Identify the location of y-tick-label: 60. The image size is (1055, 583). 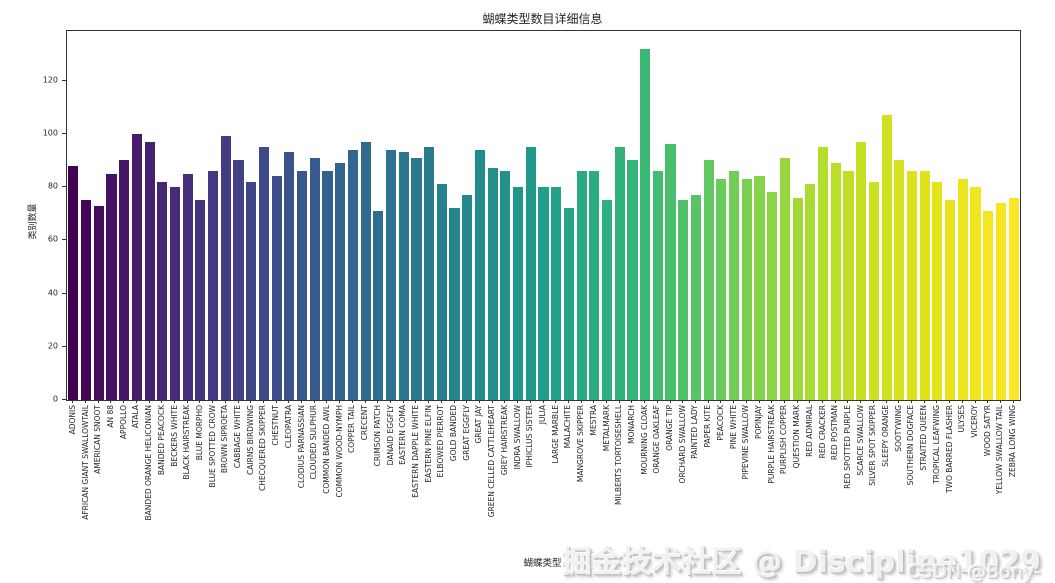
(52, 239).